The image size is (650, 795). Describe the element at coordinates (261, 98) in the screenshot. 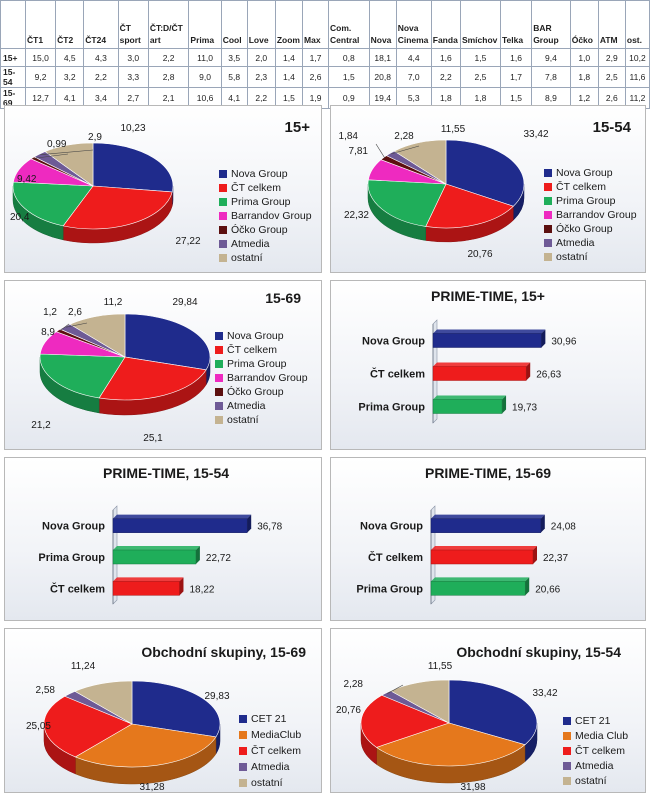

I see `table-cell: 2,2` at that location.